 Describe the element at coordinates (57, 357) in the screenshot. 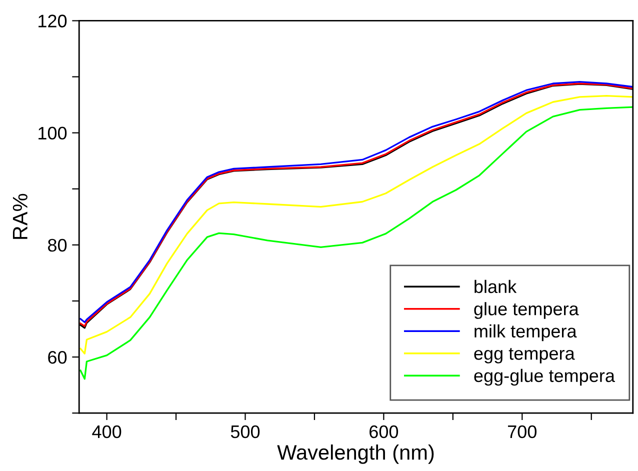

I see `y-tick-label: 60` at that location.